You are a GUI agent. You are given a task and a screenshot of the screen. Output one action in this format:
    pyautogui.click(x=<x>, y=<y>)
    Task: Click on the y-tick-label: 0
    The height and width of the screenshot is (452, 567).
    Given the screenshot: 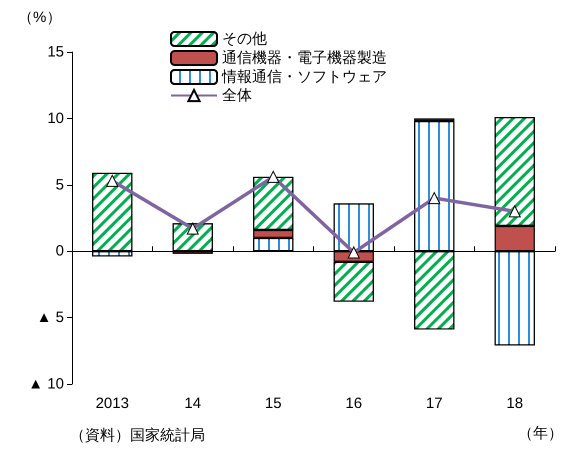 What is the action you would take?
    pyautogui.click(x=60, y=251)
    